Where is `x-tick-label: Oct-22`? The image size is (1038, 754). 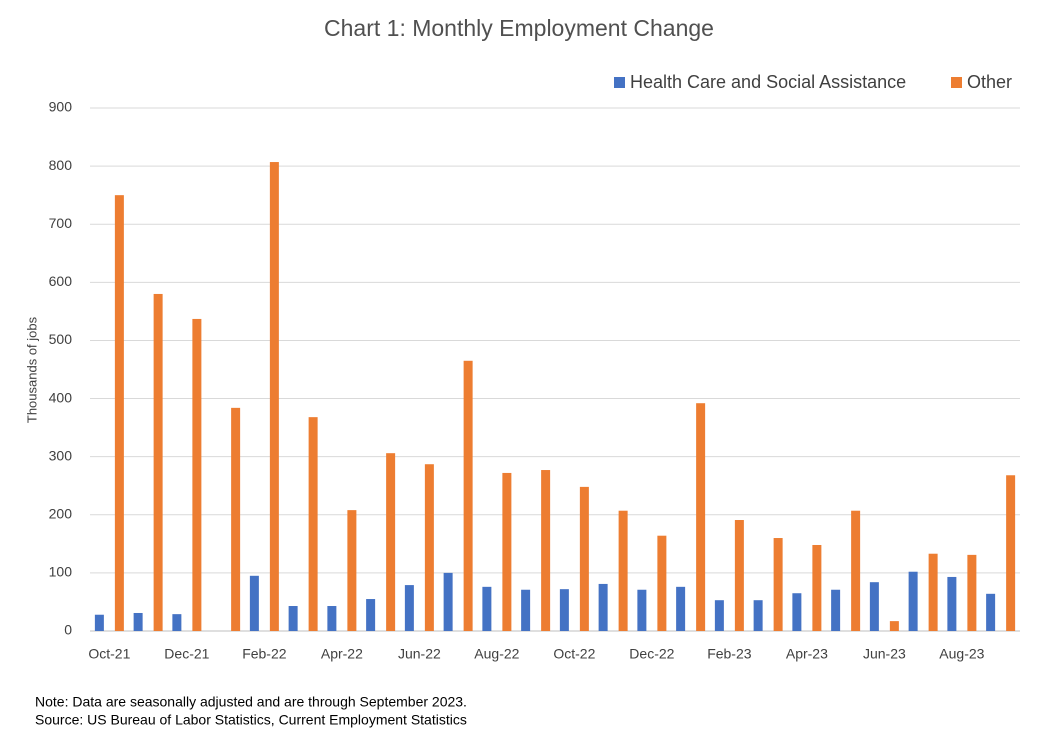
x-tick-label: Oct-22 is located at coordinates (574, 654).